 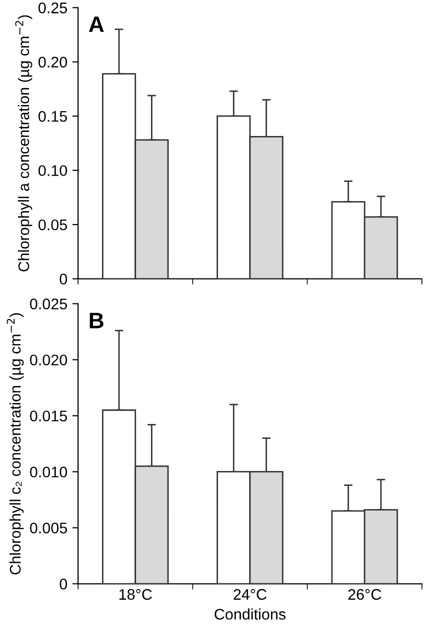 What do you see at coordinates (48, 416) in the screenshot?
I see `y-tick-label: 0.015` at bounding box center [48, 416].